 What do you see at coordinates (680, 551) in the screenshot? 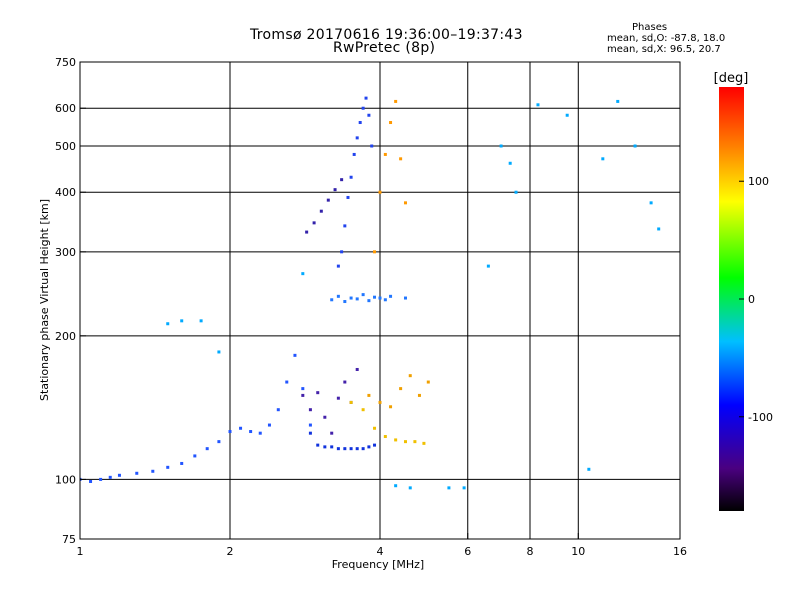
I see `x-tick-label: 16` at bounding box center [680, 551].